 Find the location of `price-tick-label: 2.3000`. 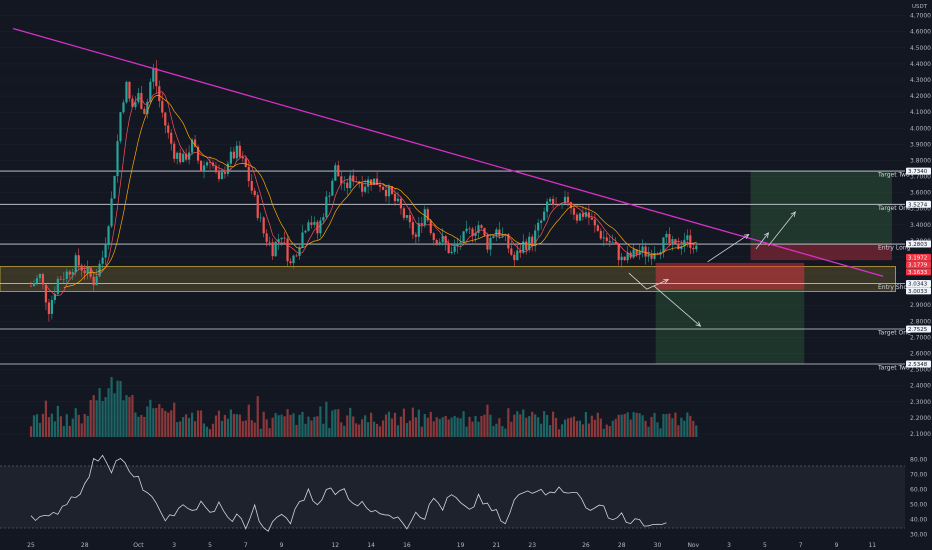

price-tick-label: 2.3000 is located at coordinates (920, 402).